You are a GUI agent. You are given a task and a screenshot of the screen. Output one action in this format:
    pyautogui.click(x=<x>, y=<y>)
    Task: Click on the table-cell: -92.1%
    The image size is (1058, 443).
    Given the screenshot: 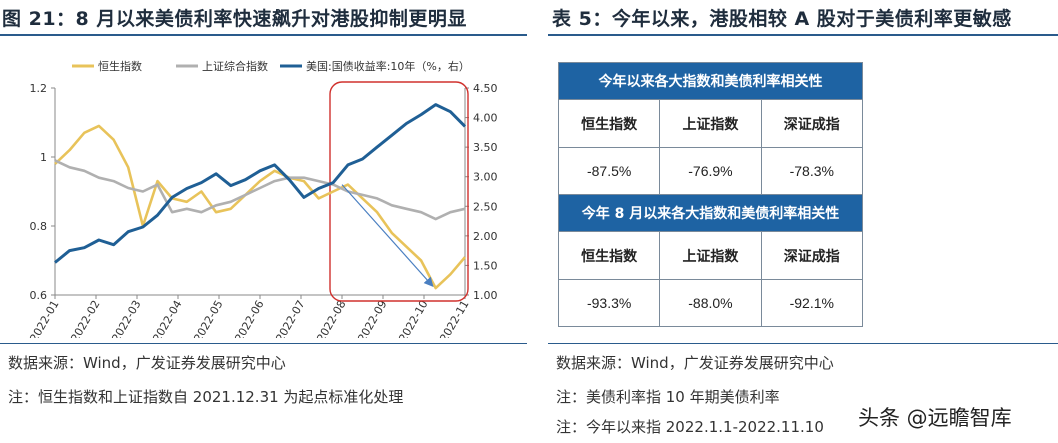 What is the action you would take?
    pyautogui.click(x=812, y=303)
    